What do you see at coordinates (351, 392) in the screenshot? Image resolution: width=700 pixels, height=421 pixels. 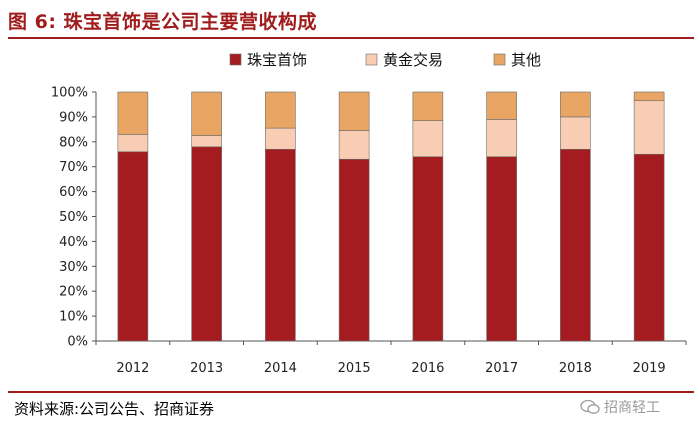 I see `source-divider` at bounding box center [351, 392].